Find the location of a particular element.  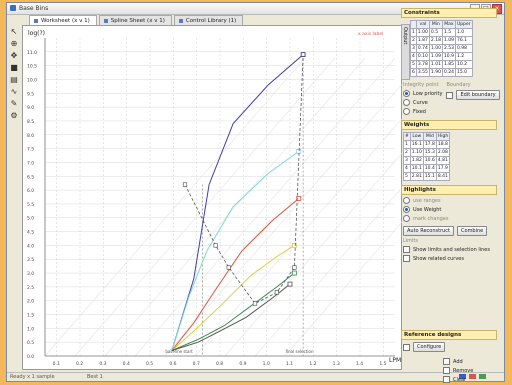

table-row: 1 16.1 17.8 18.8 is located at coordinates (427, 144).